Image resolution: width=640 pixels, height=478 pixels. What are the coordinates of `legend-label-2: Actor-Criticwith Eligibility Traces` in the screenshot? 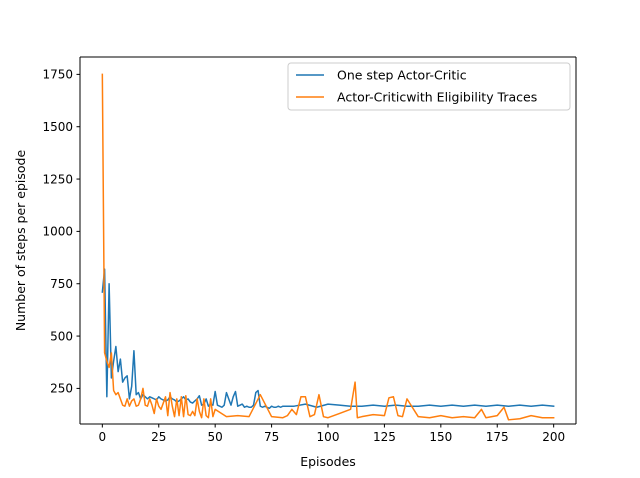 It's located at (437, 97).